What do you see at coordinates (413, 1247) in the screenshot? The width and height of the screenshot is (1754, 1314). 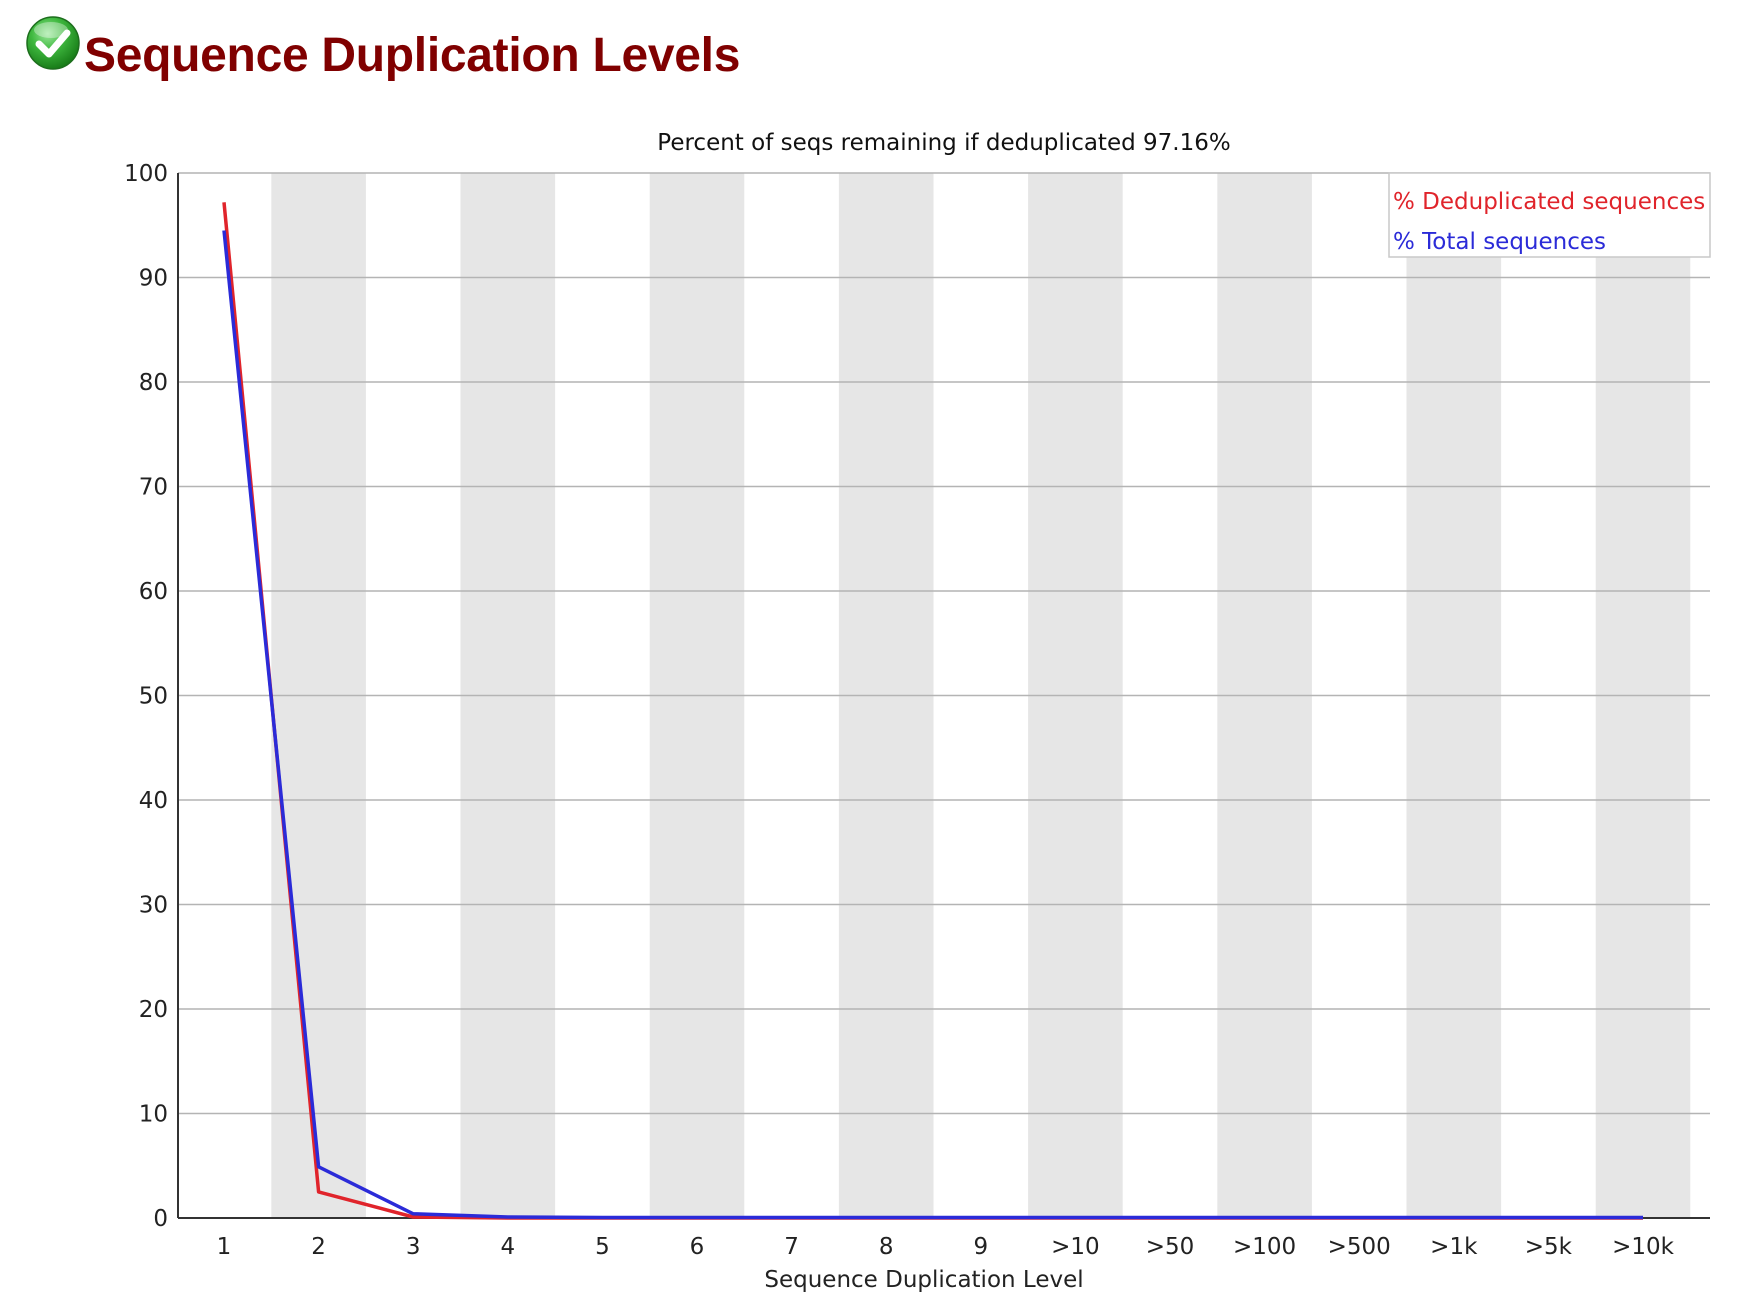 I see `x-tick-label: 3` at bounding box center [413, 1247].